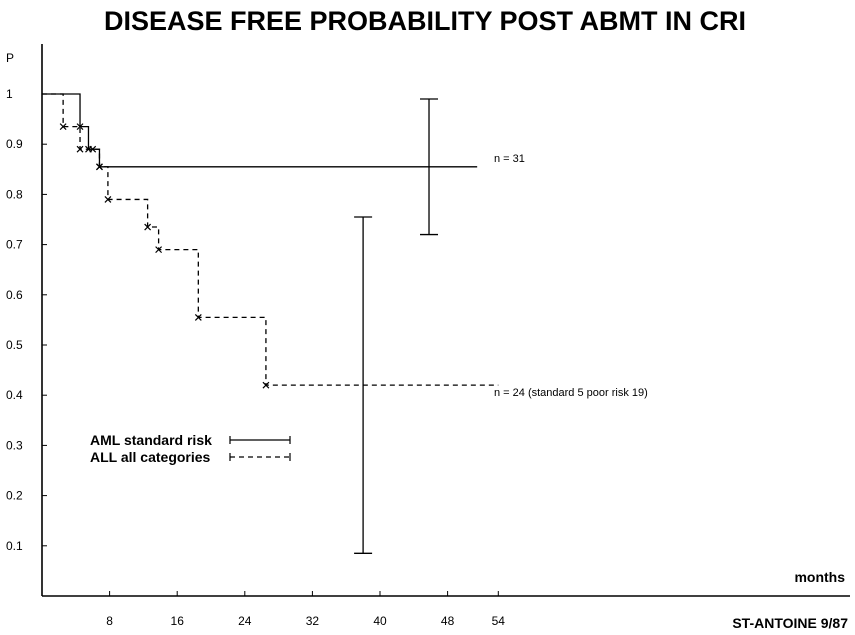 The height and width of the screenshot is (635, 855). Describe the element at coordinates (14, 445) in the screenshot. I see `y-tick-label: 0.3` at that location.